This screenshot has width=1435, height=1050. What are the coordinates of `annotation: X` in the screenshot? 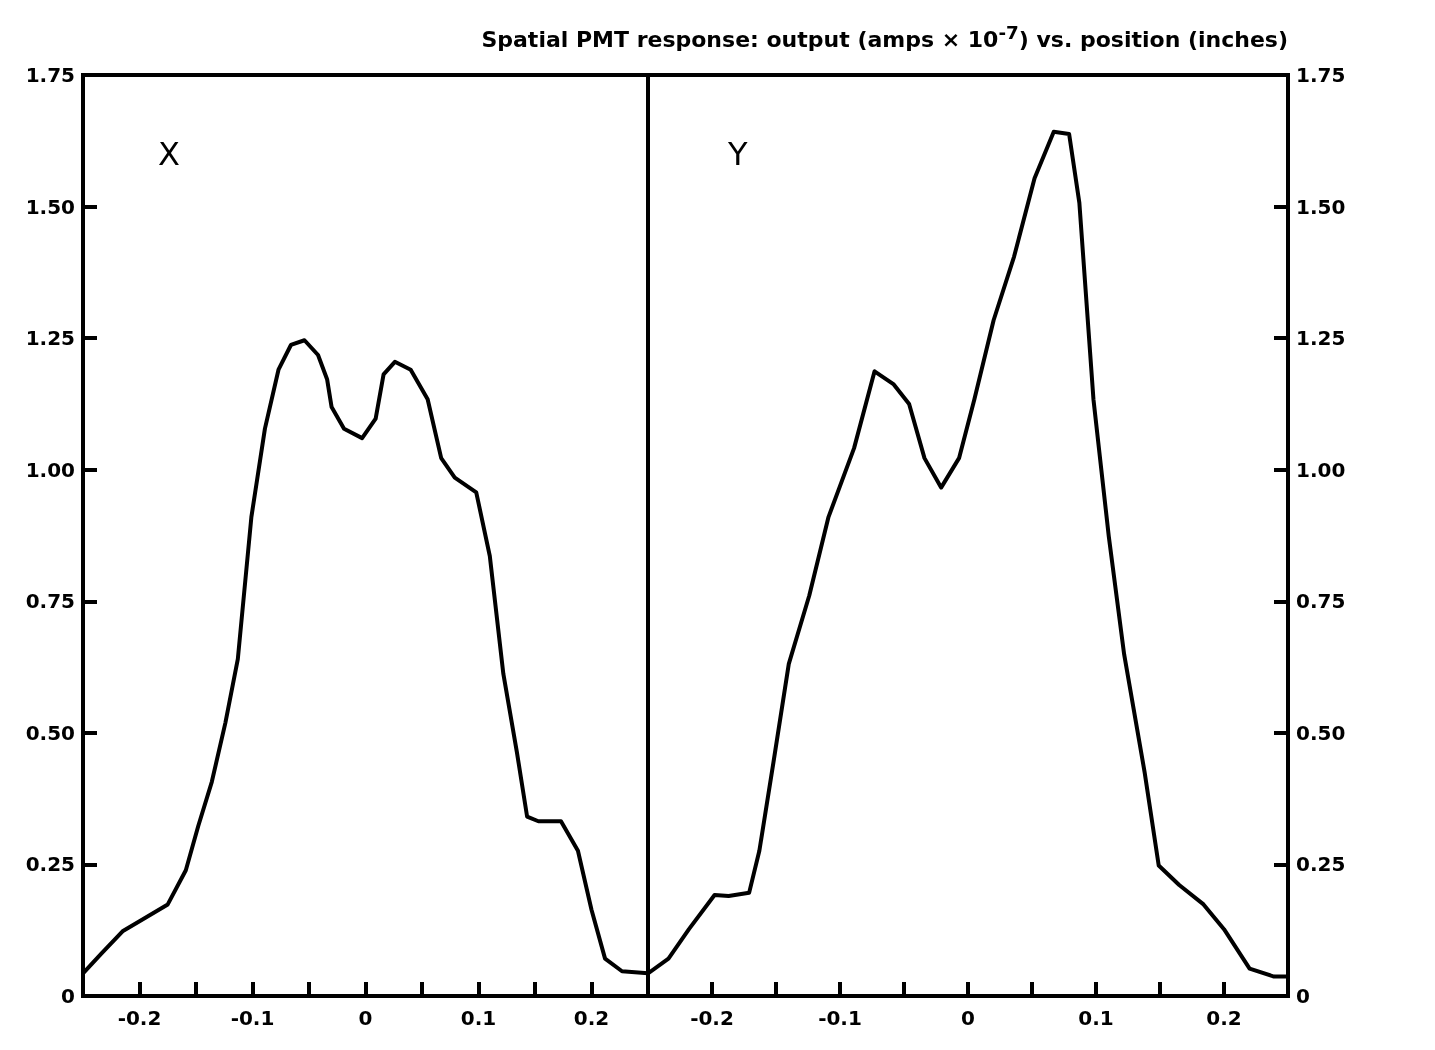 It's located at (169, 154).